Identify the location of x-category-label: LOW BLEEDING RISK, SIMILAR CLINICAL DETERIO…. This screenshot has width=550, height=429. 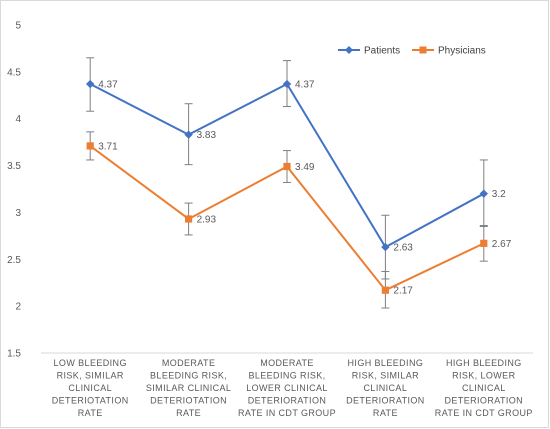
(90, 388).